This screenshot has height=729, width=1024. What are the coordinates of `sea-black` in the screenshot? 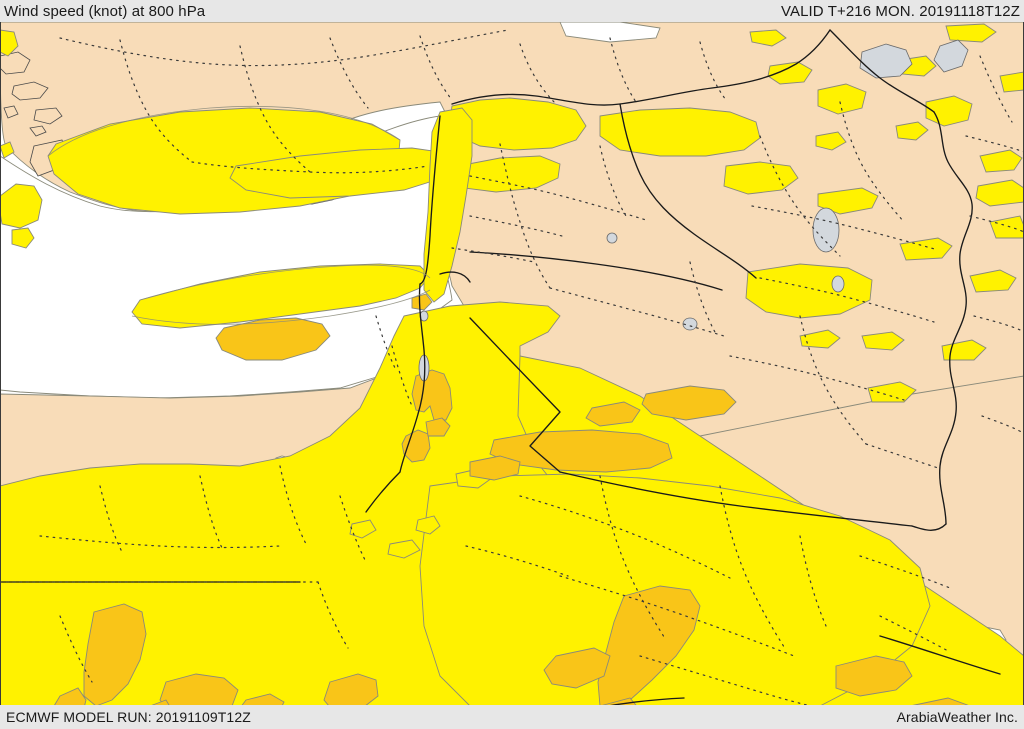 It's located at (610, 32).